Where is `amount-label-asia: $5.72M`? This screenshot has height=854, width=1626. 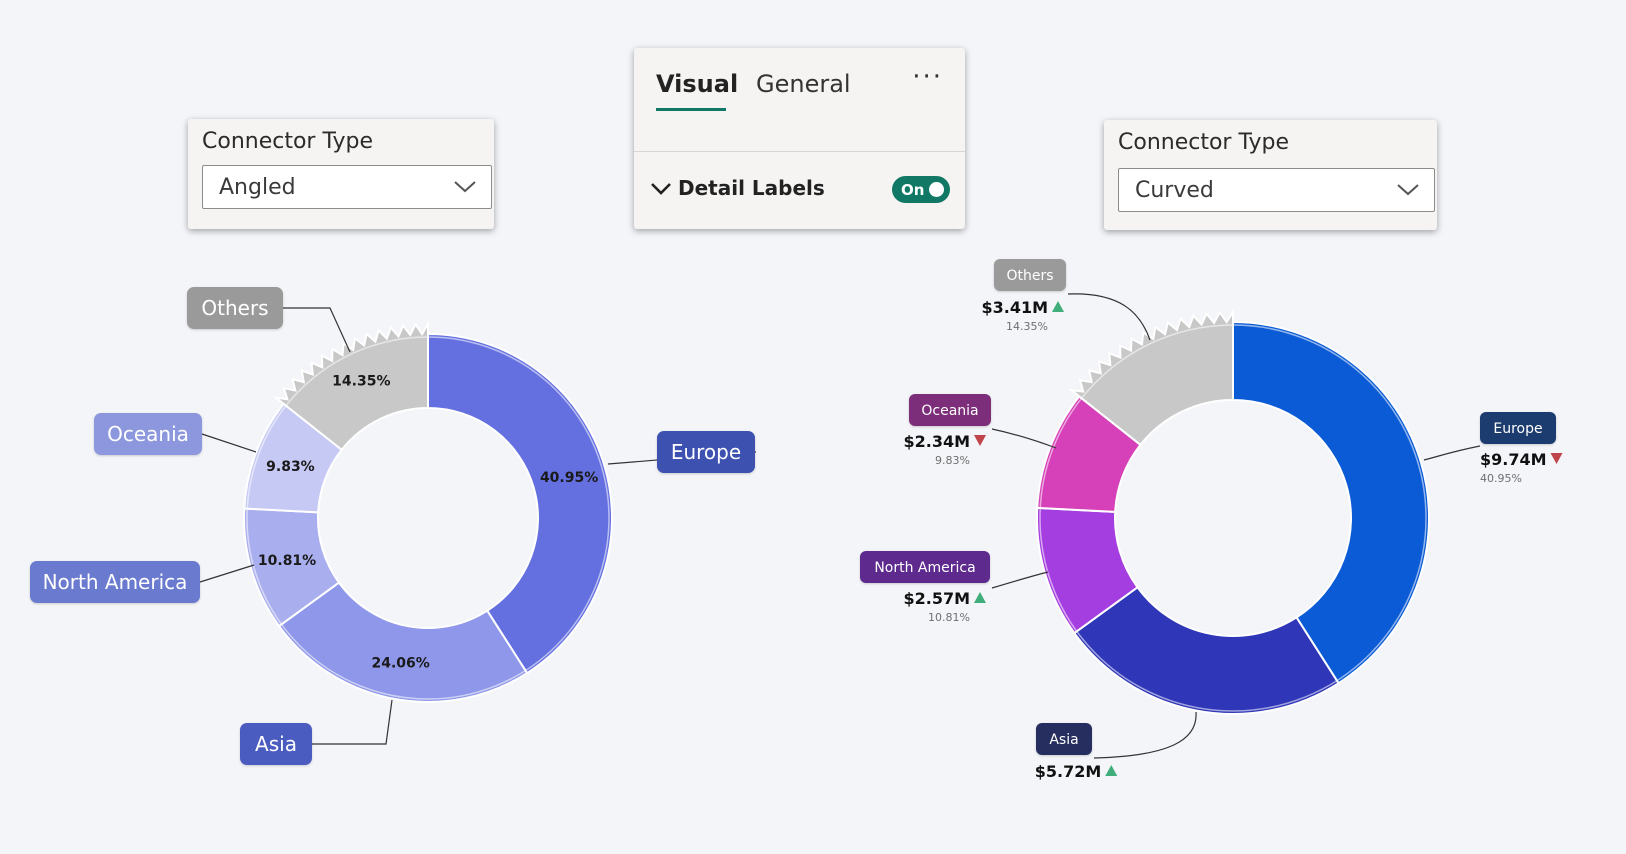
amount-label-asia: $5.72M is located at coordinates (1068, 771).